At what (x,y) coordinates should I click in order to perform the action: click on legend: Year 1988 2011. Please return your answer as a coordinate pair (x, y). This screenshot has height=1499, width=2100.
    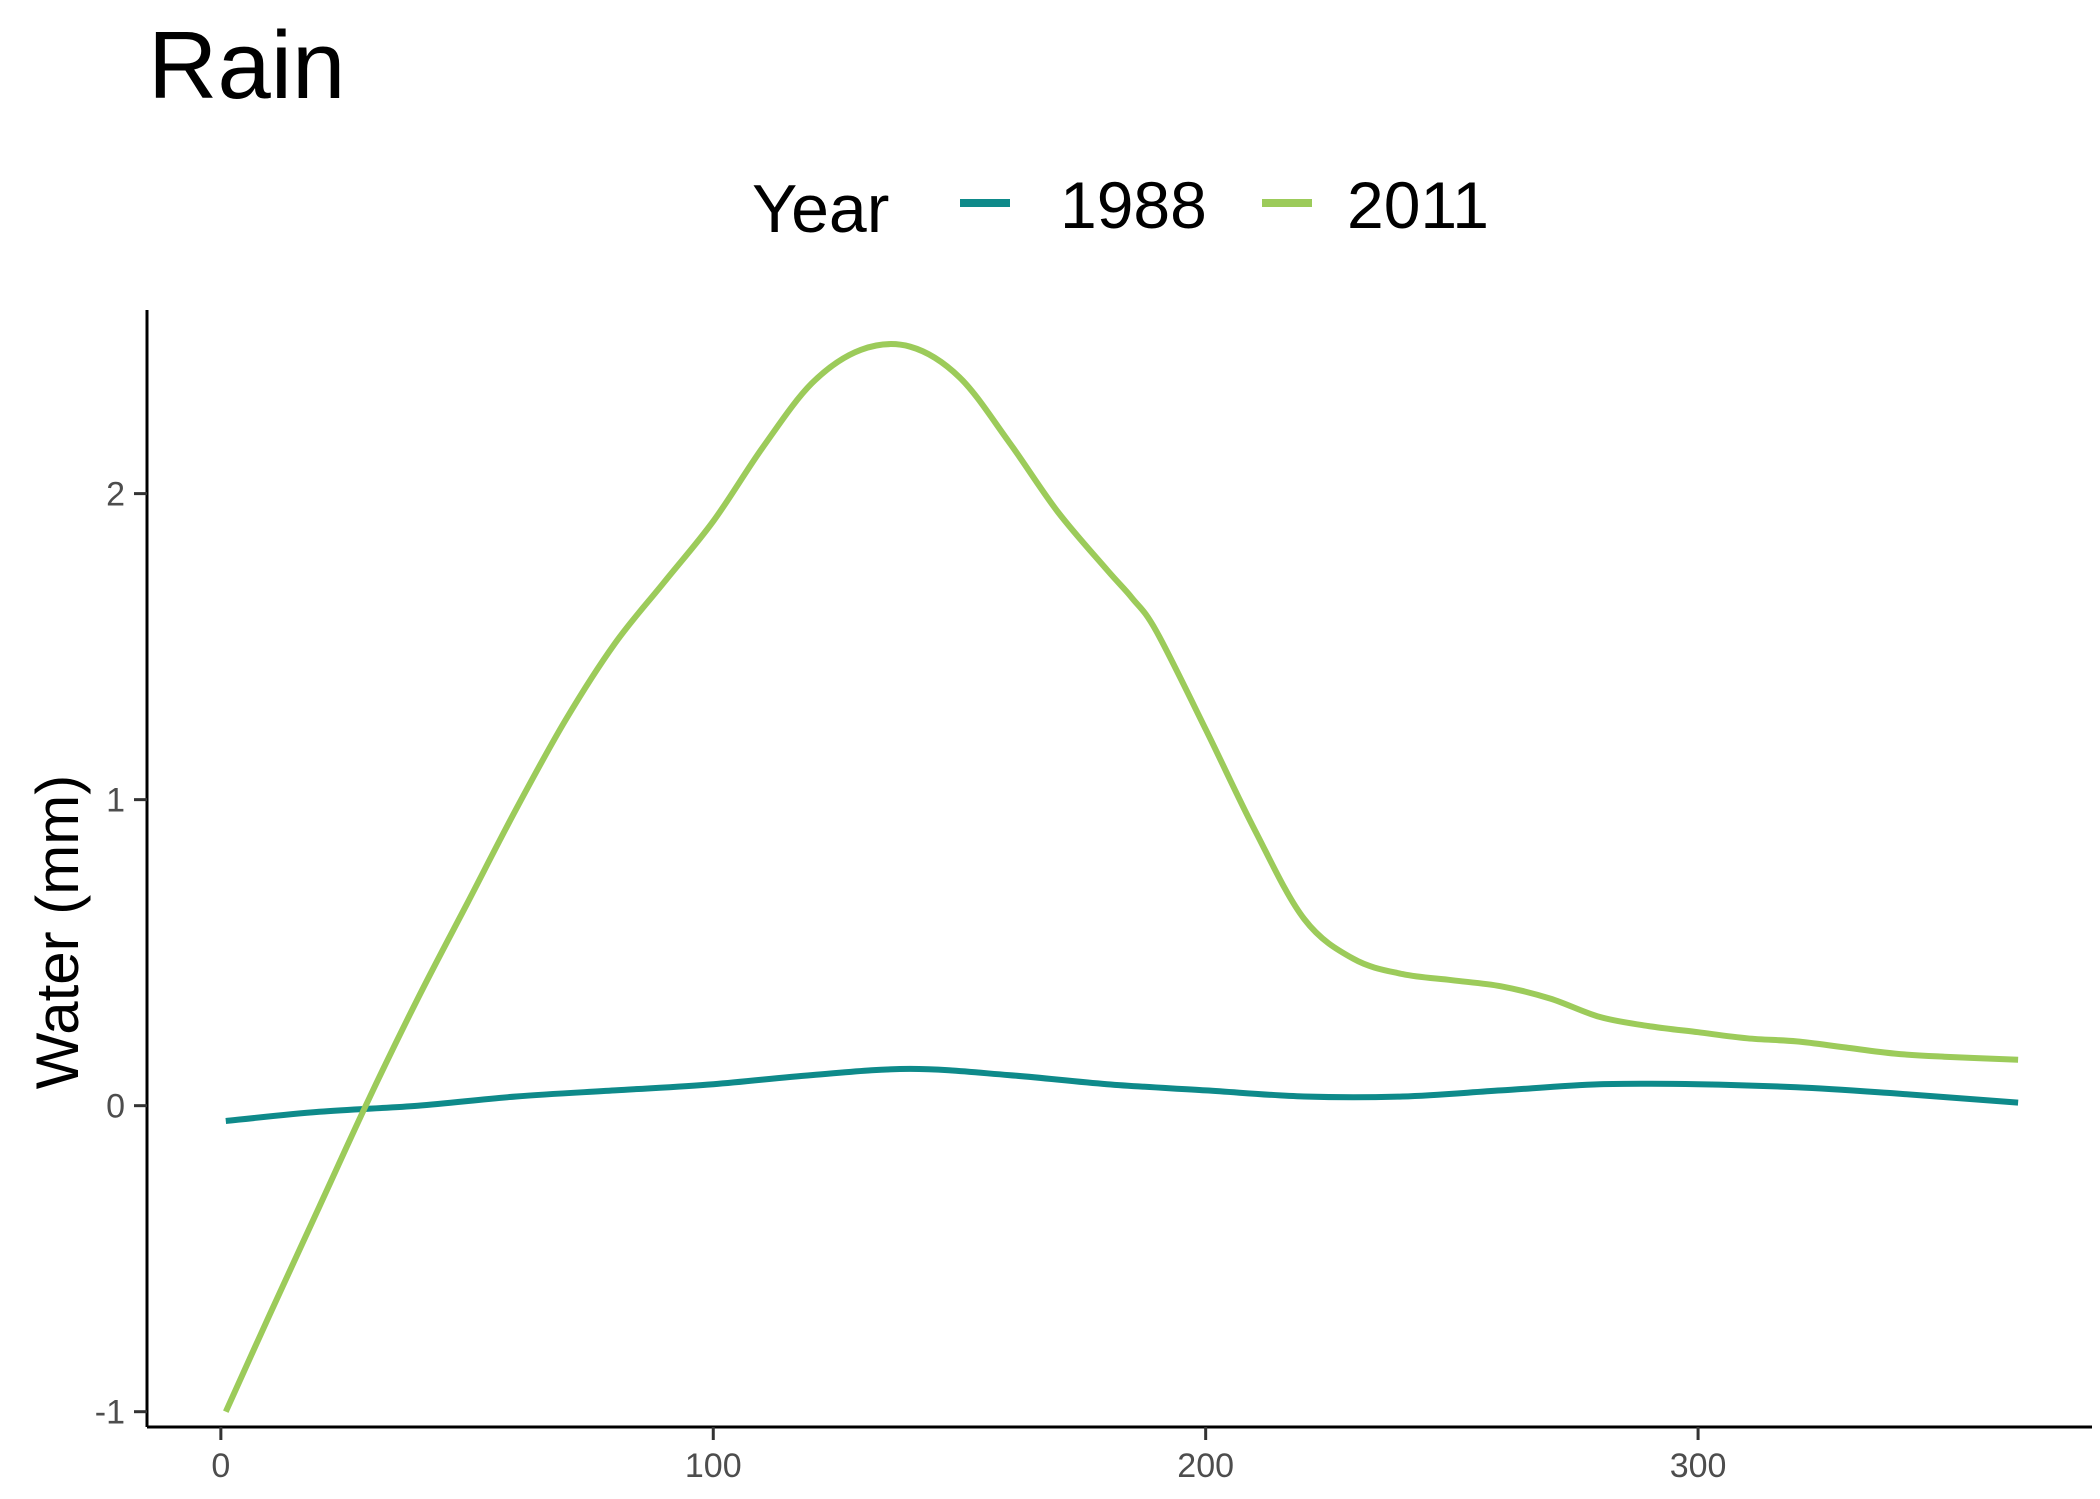
    Looking at the image, I should click on (1120, 207).